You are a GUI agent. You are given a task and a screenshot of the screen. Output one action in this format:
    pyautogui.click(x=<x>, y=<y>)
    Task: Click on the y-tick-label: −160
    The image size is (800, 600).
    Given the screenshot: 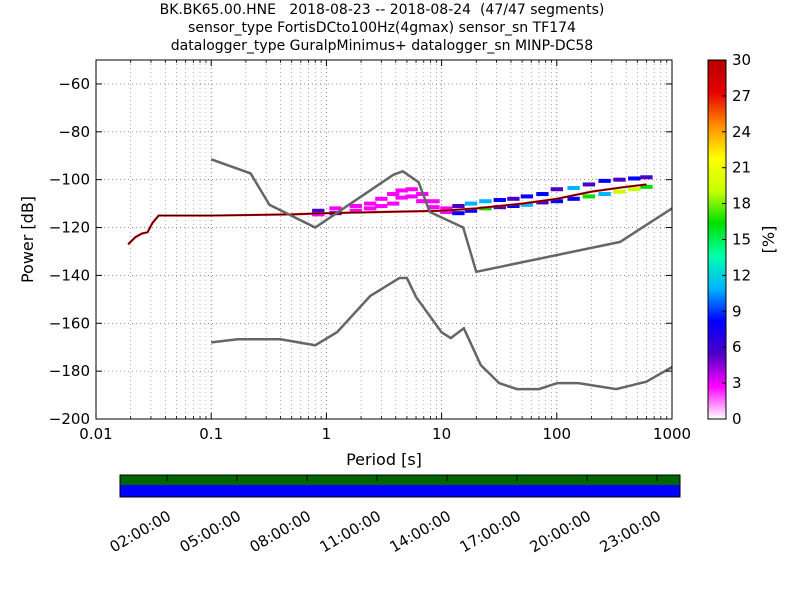 What is the action you would take?
    pyautogui.click(x=69, y=323)
    